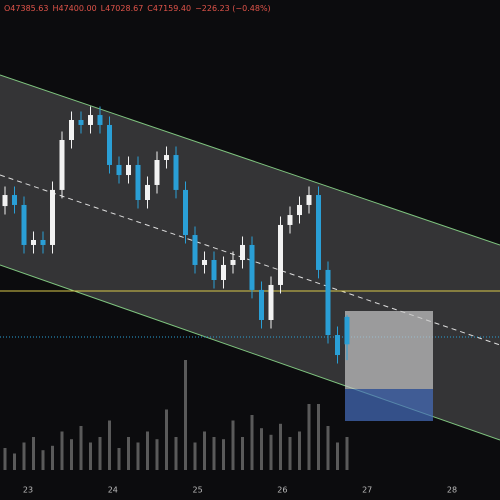 The image size is (500, 500). What do you see at coordinates (233, 8) in the screenshot?
I see `ohlc-value: −226.23 (−0.48%)` at bounding box center [233, 8].